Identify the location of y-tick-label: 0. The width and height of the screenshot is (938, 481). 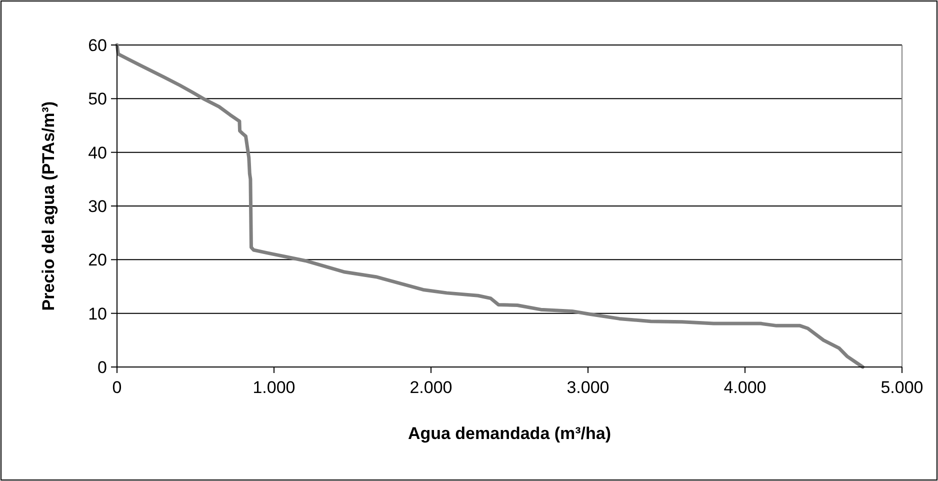
(102, 367).